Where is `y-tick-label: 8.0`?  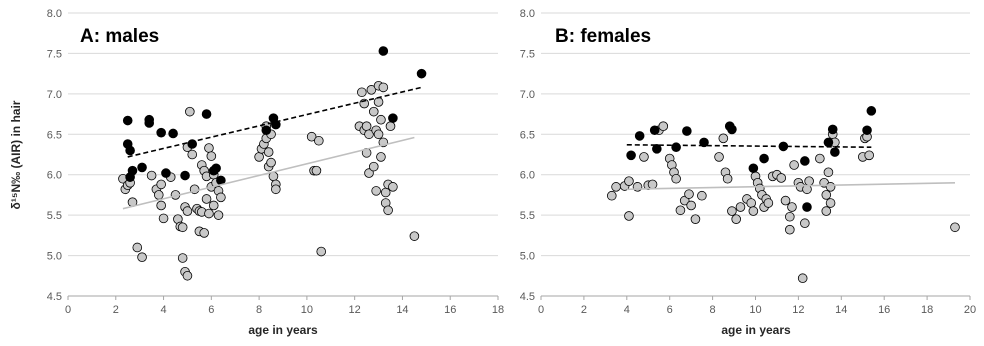
y-tick-label: 8.0 is located at coordinates (54, 14).